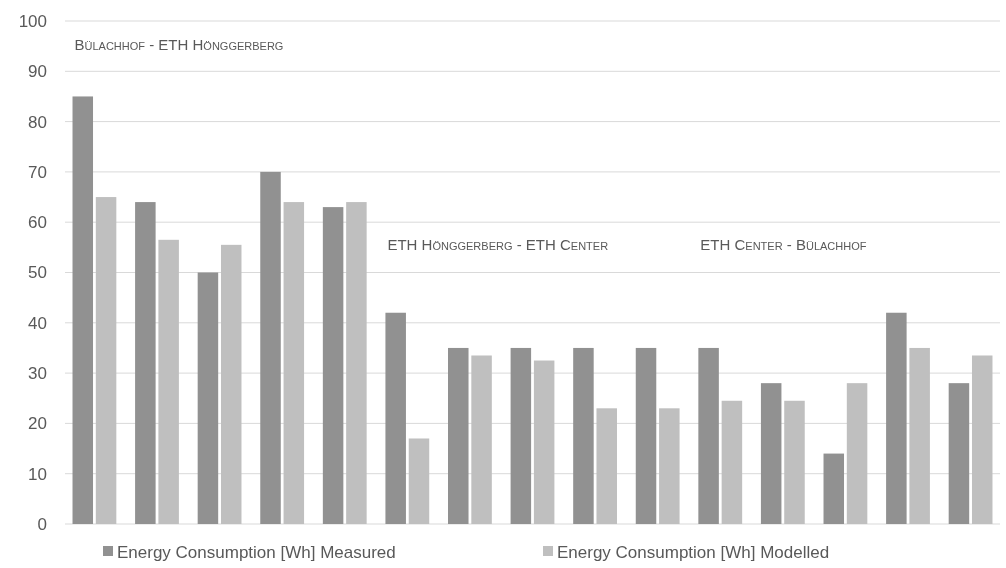  Describe the element at coordinates (37, 273) in the screenshot. I see `y-tick-label: 50` at that location.